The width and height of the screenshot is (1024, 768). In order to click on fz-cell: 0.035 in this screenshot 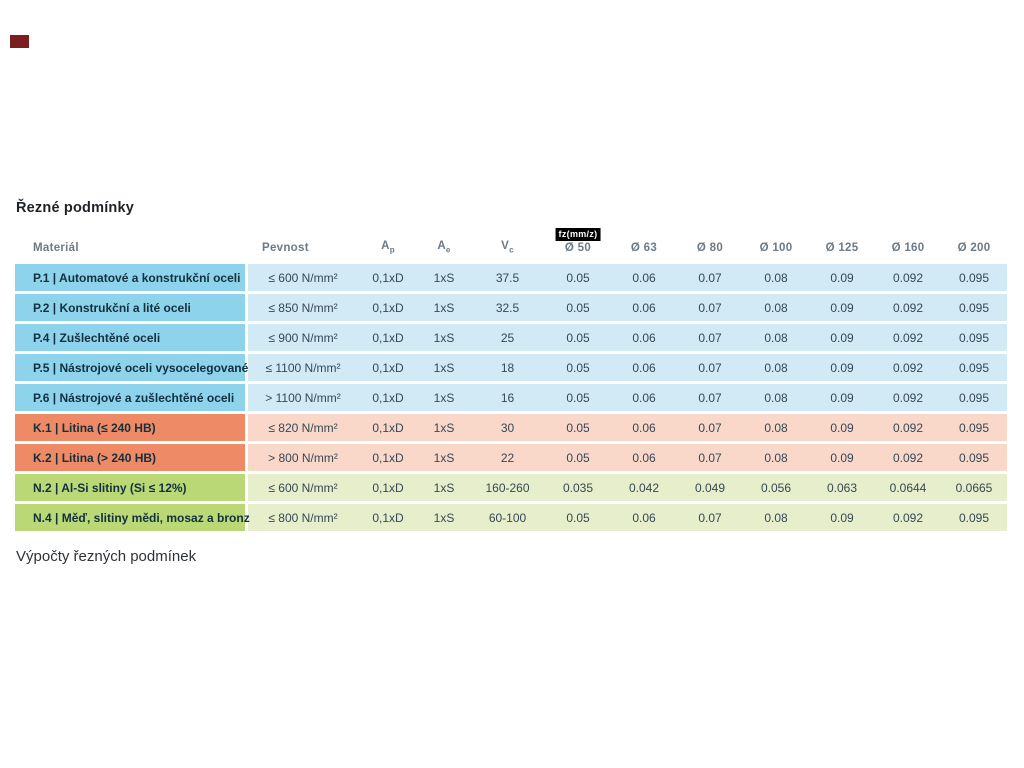, I will do `click(578, 487)`.